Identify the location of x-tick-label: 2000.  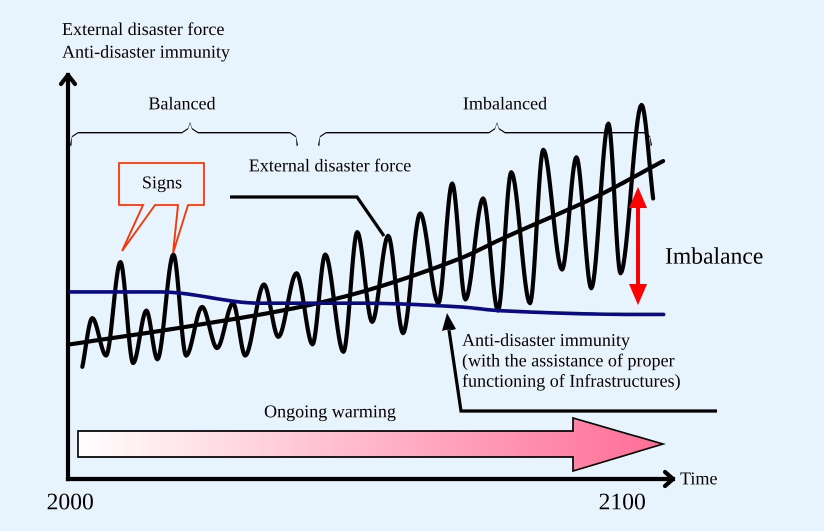
(70, 502).